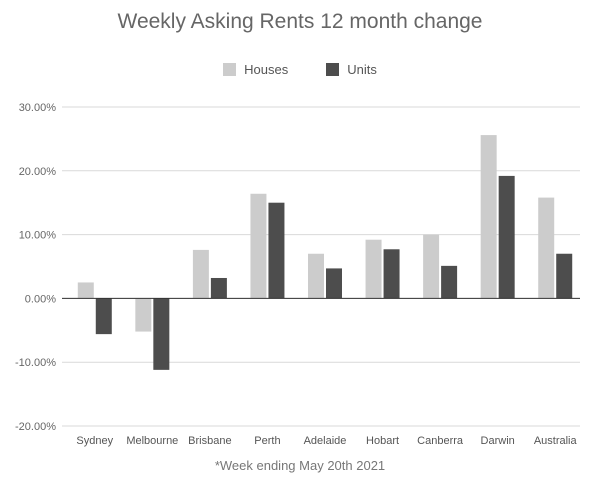  What do you see at coordinates (35, 363) in the screenshot?
I see `y-tick-label: -10.00%` at bounding box center [35, 363].